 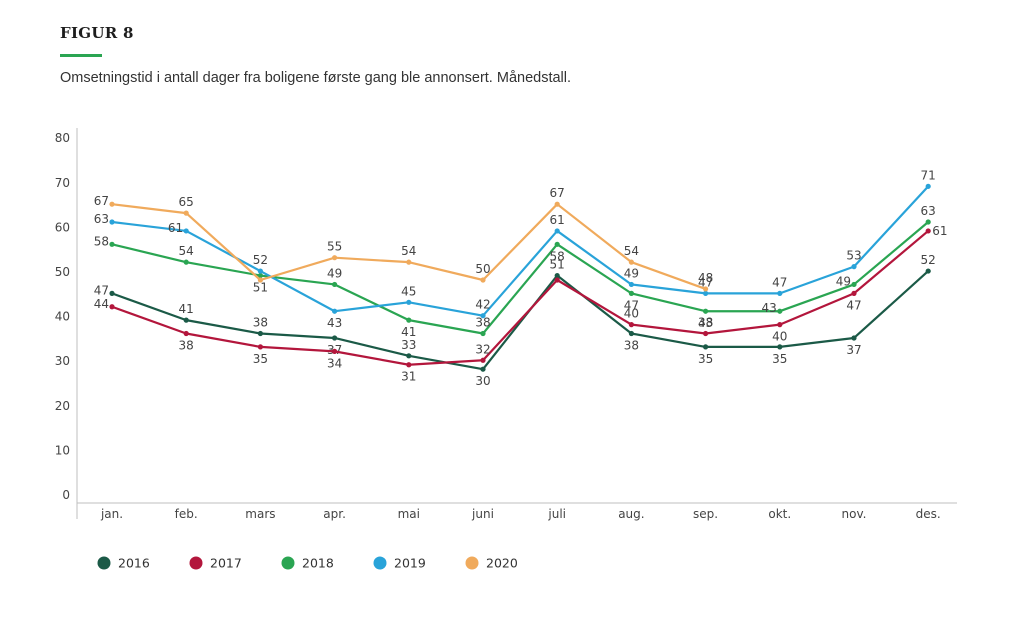 I want to click on figure-label: FIGUR 8, so click(x=97, y=33).